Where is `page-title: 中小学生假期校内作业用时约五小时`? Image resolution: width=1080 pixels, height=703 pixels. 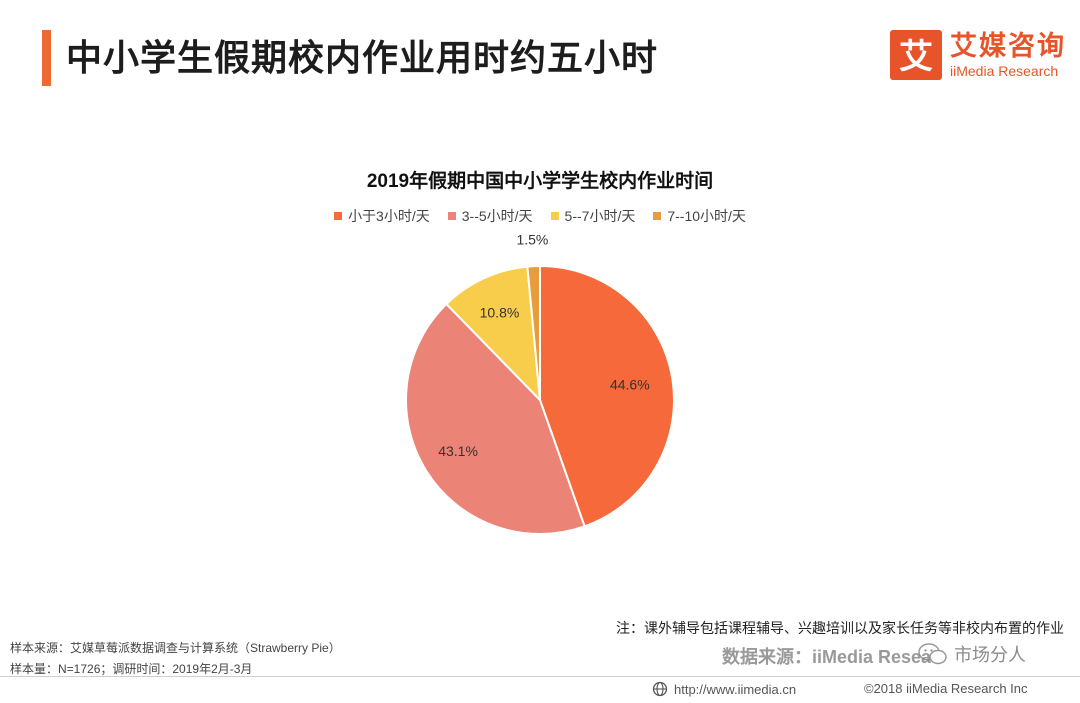
page-title: 中小学生假期校内作业用时约五小时 is located at coordinates (362, 57).